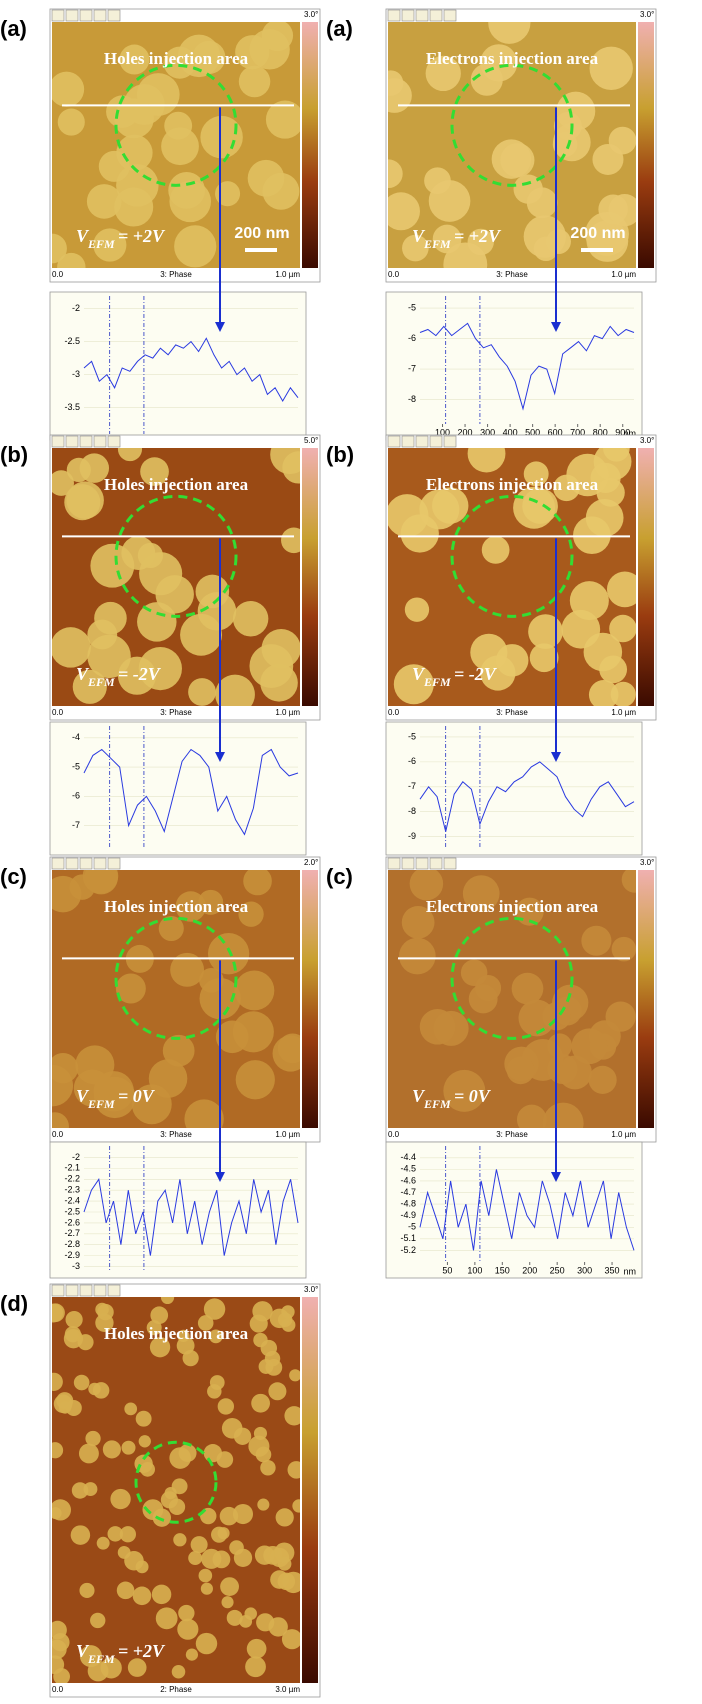  What do you see at coordinates (527, 1210) in the screenshot?
I see `profile-trace` at bounding box center [527, 1210].